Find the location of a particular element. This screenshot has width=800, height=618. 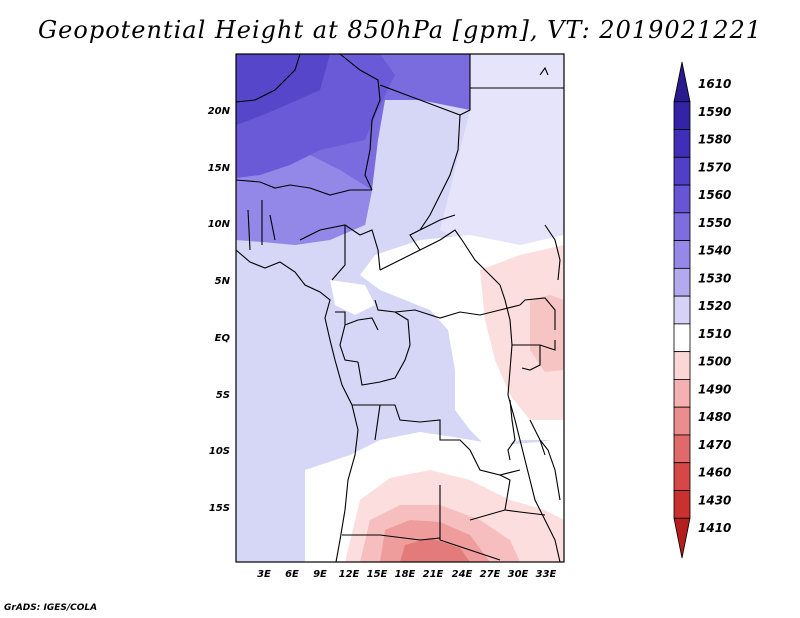

lon-tick-label: 9E is located at coordinates (320, 574).